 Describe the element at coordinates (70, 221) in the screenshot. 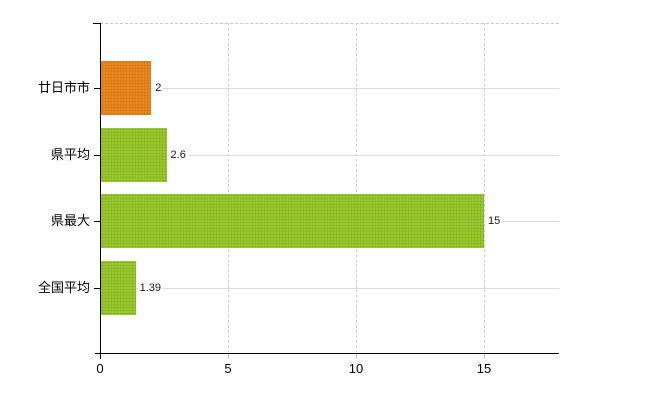

I see `category-label: 県最大` at that location.